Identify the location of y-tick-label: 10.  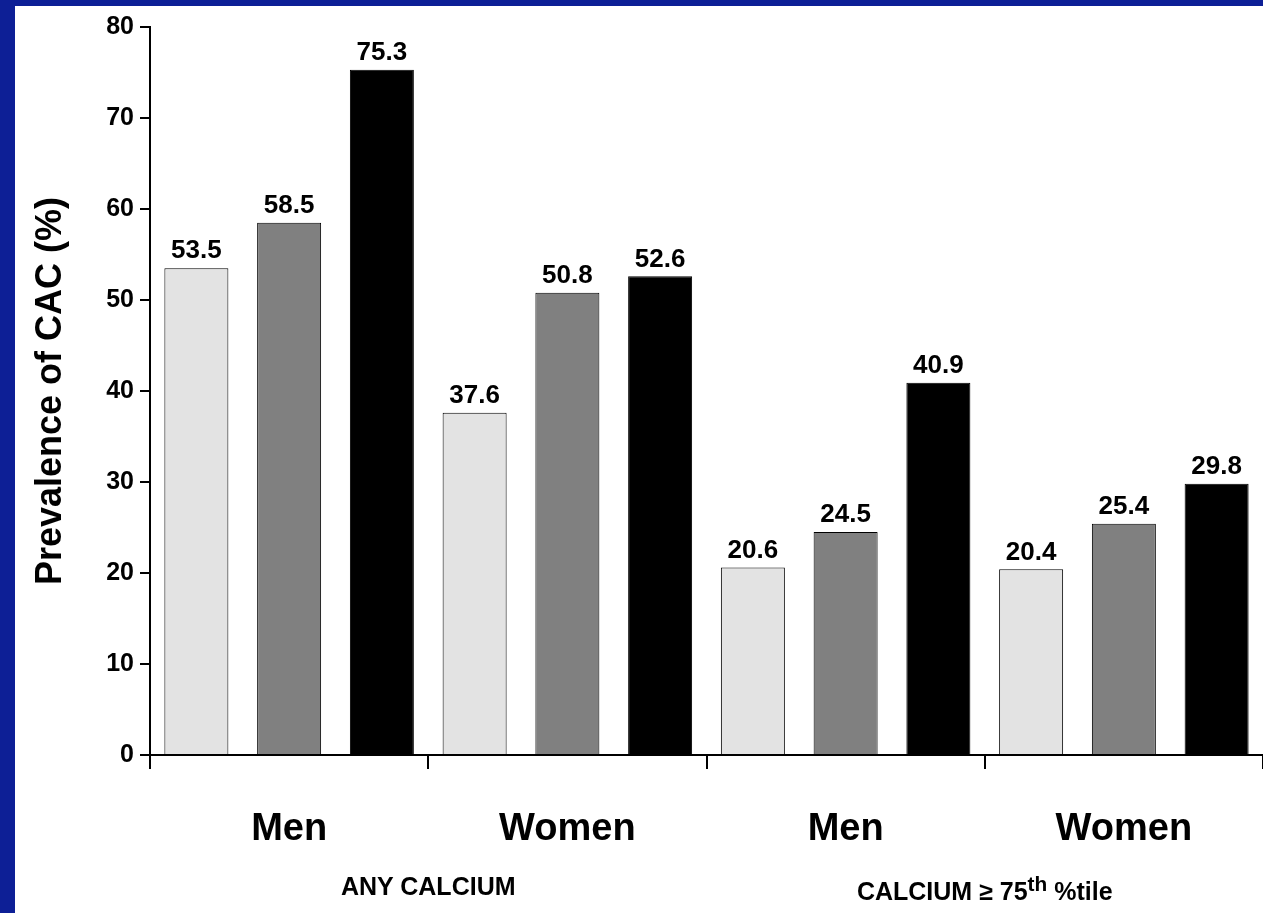
(120, 661).